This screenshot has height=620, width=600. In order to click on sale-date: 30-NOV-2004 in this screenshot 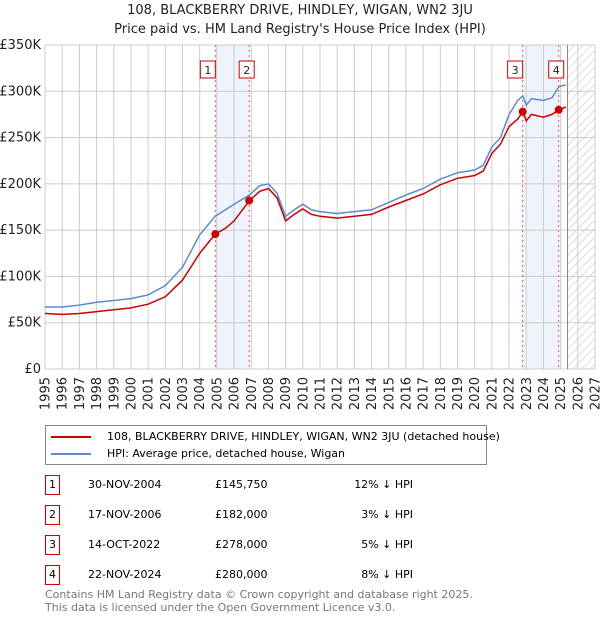, I will do `click(125, 484)`.